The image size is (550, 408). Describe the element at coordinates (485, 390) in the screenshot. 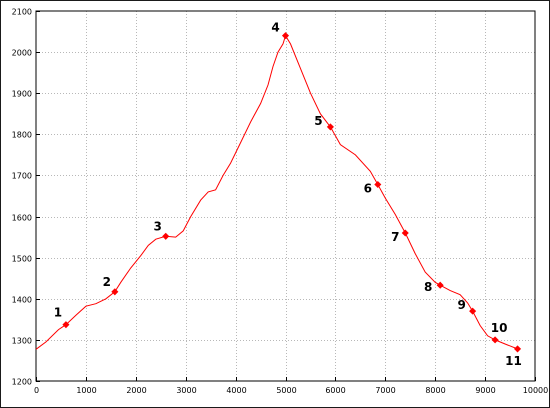

I see `x-tick-label: 9000` at that location.